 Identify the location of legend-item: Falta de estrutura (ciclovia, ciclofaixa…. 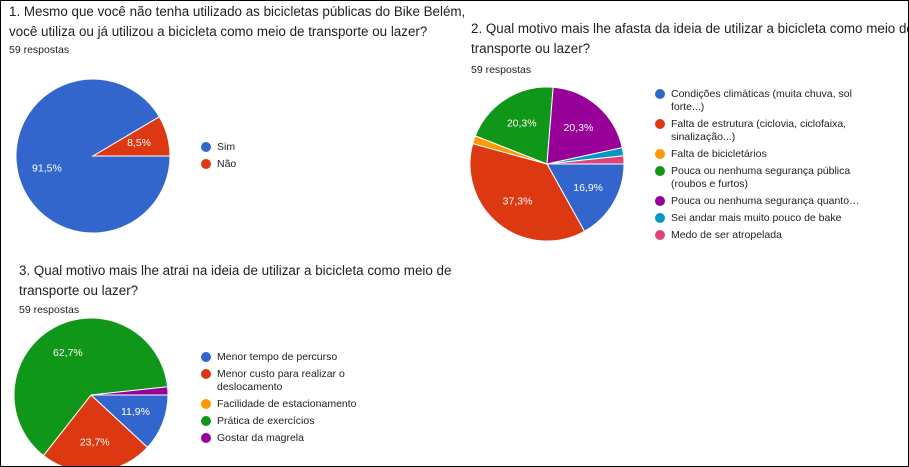
(762, 131).